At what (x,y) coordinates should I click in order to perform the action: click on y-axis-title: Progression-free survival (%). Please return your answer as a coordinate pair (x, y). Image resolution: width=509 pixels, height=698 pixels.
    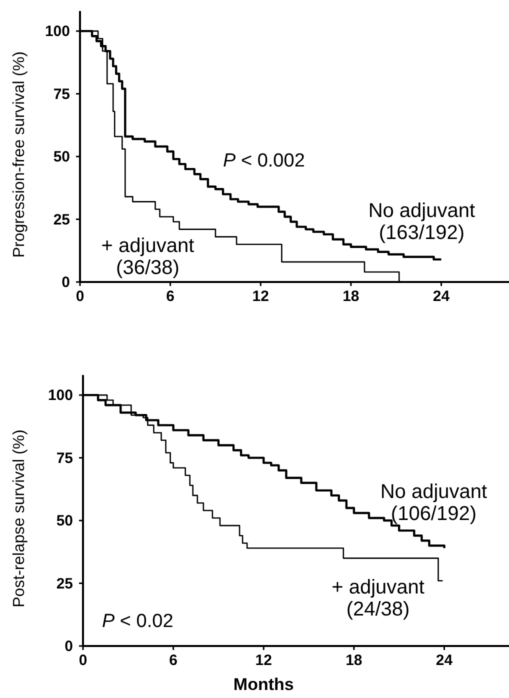
    Looking at the image, I should click on (19, 154).